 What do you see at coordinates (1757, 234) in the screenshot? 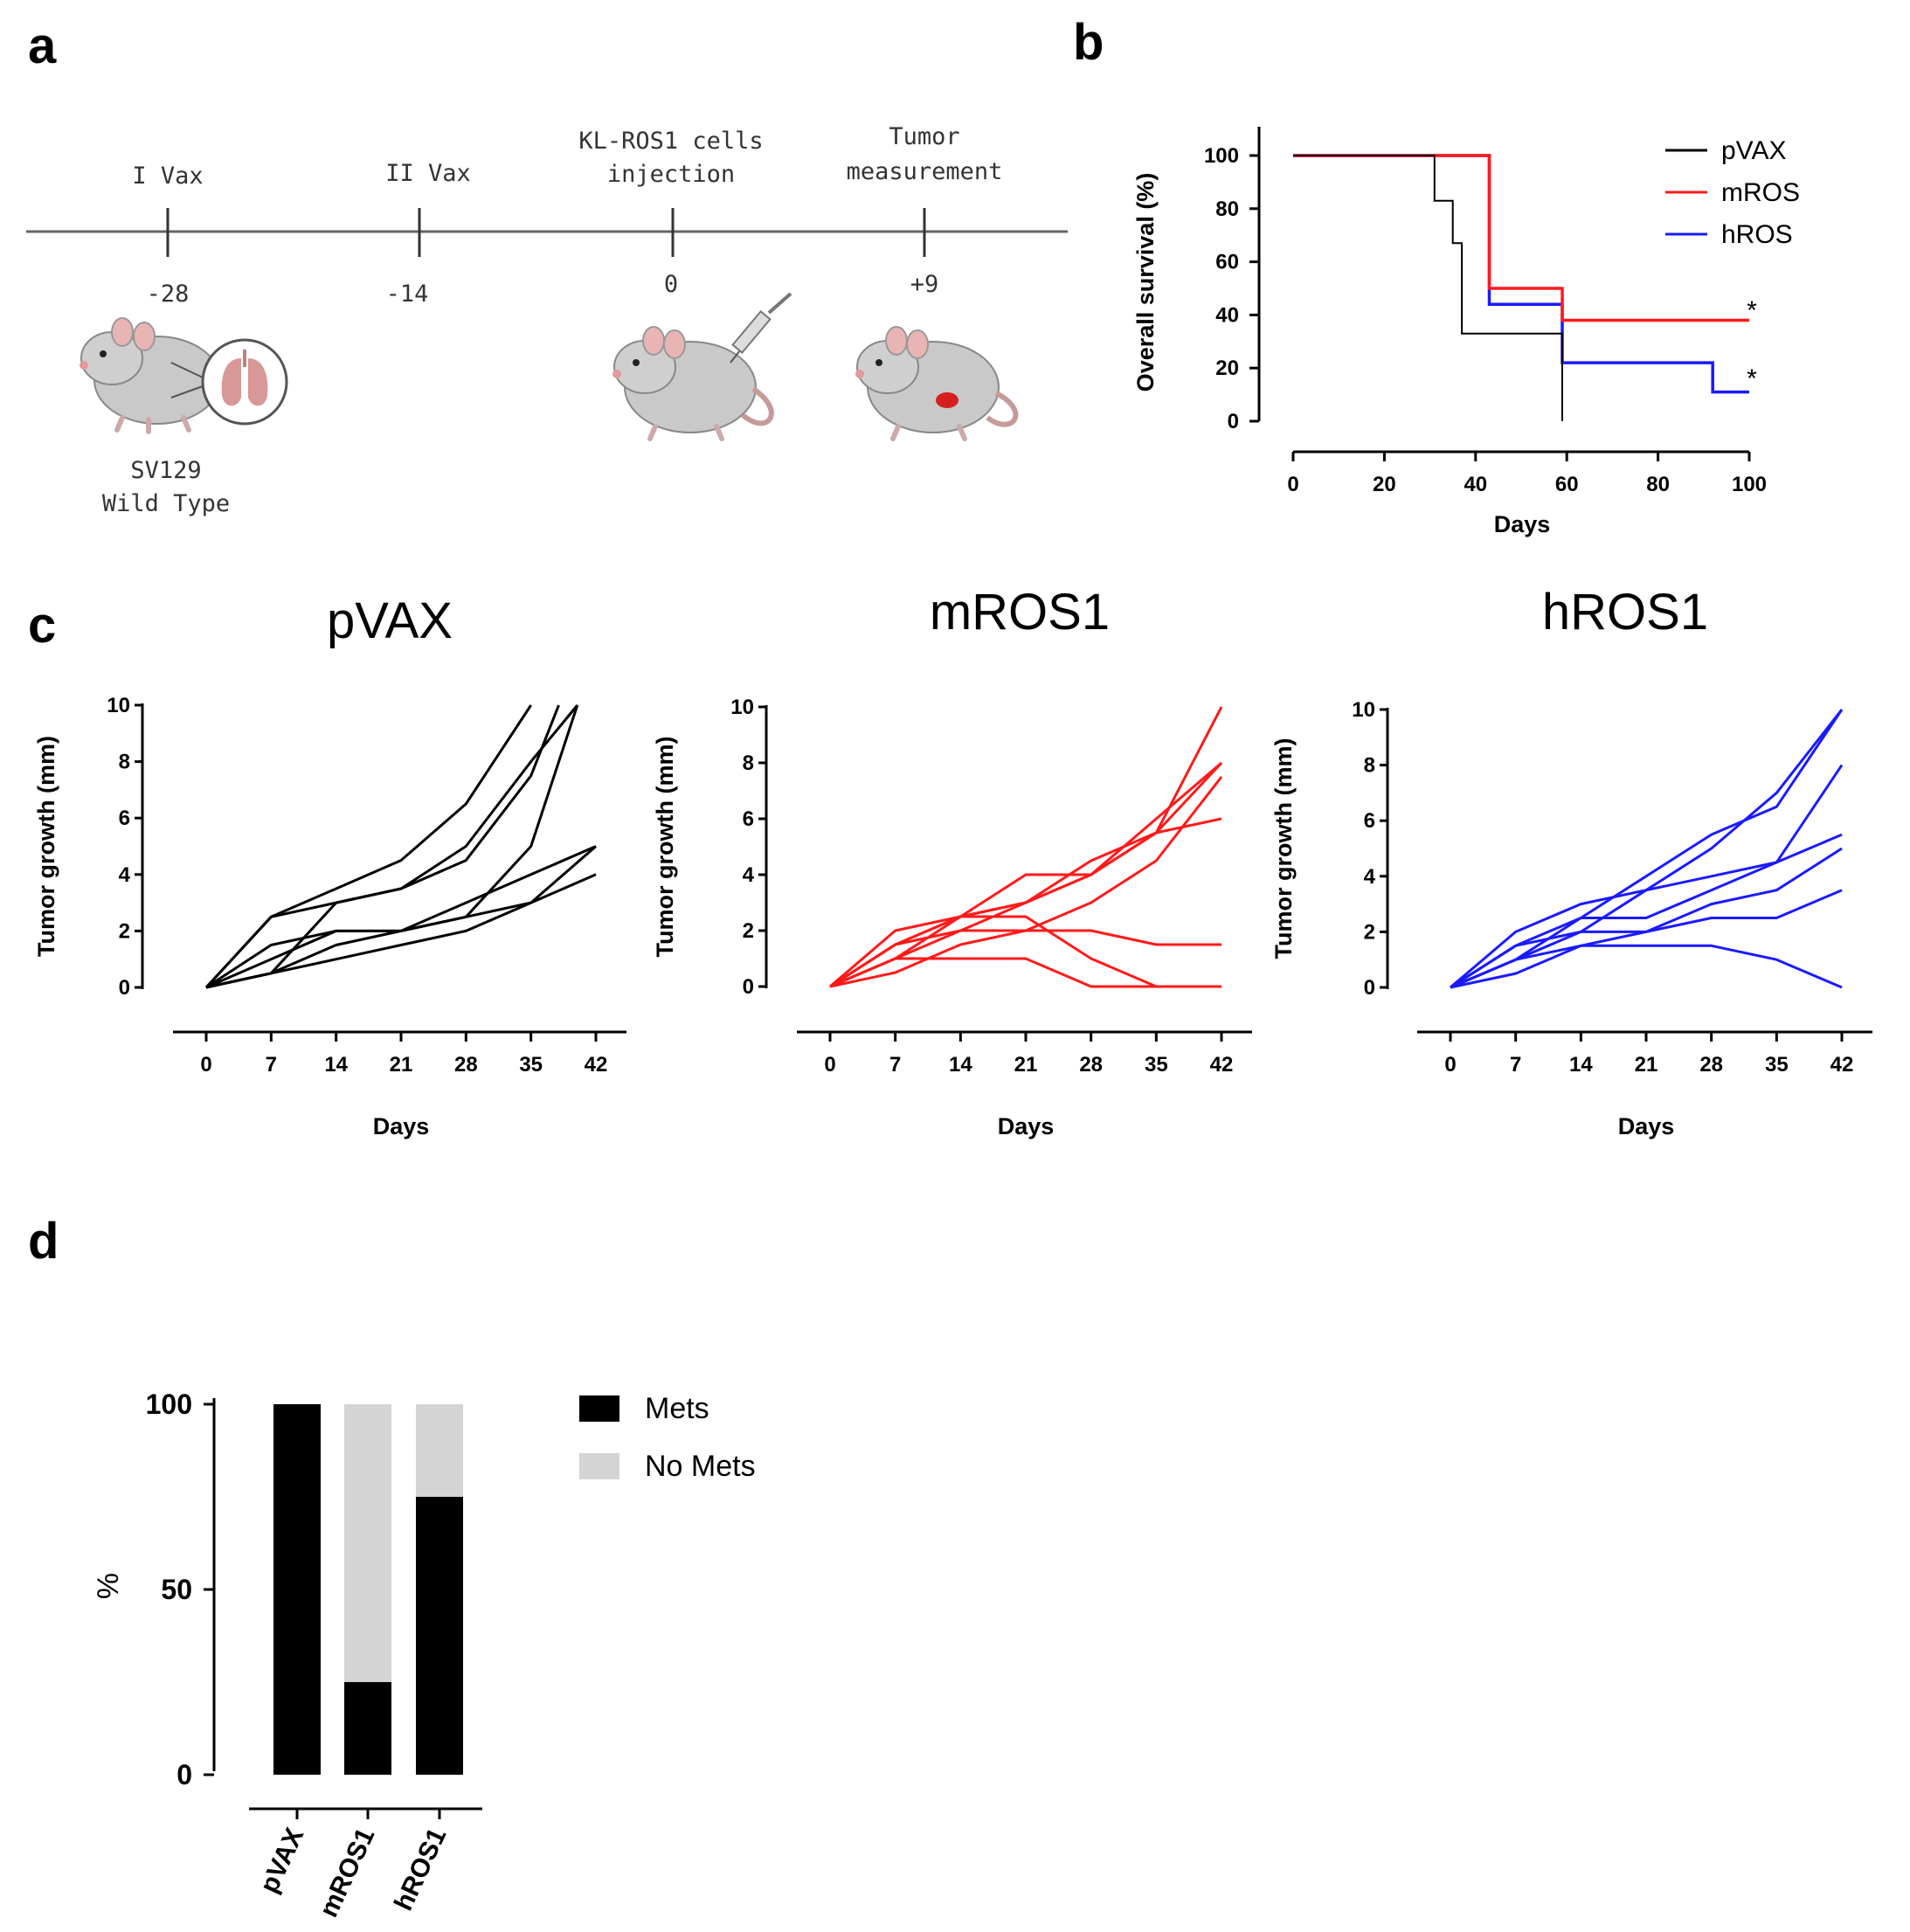
I see `legend-label-hros: hROS` at bounding box center [1757, 234].